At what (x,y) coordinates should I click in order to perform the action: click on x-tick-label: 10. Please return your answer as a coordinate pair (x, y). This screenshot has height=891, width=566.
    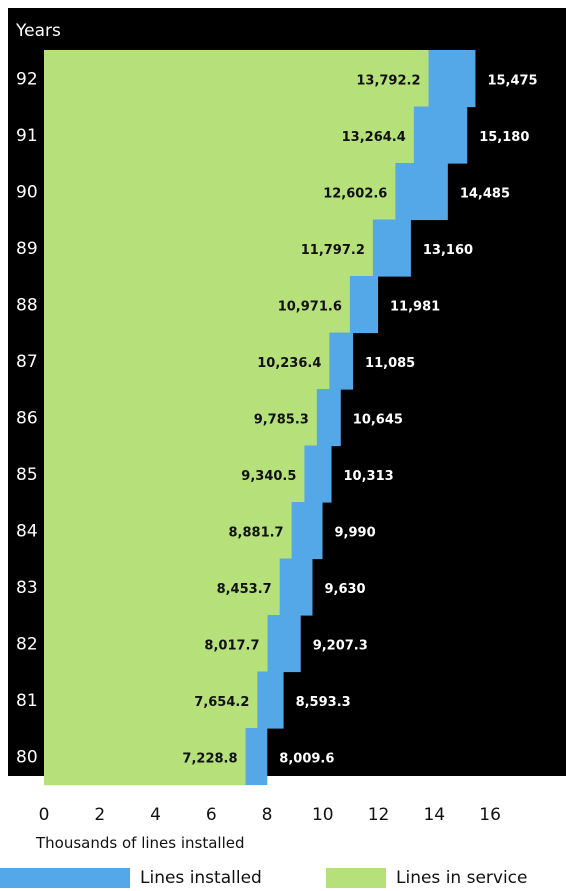
    Looking at the image, I should click on (323, 815).